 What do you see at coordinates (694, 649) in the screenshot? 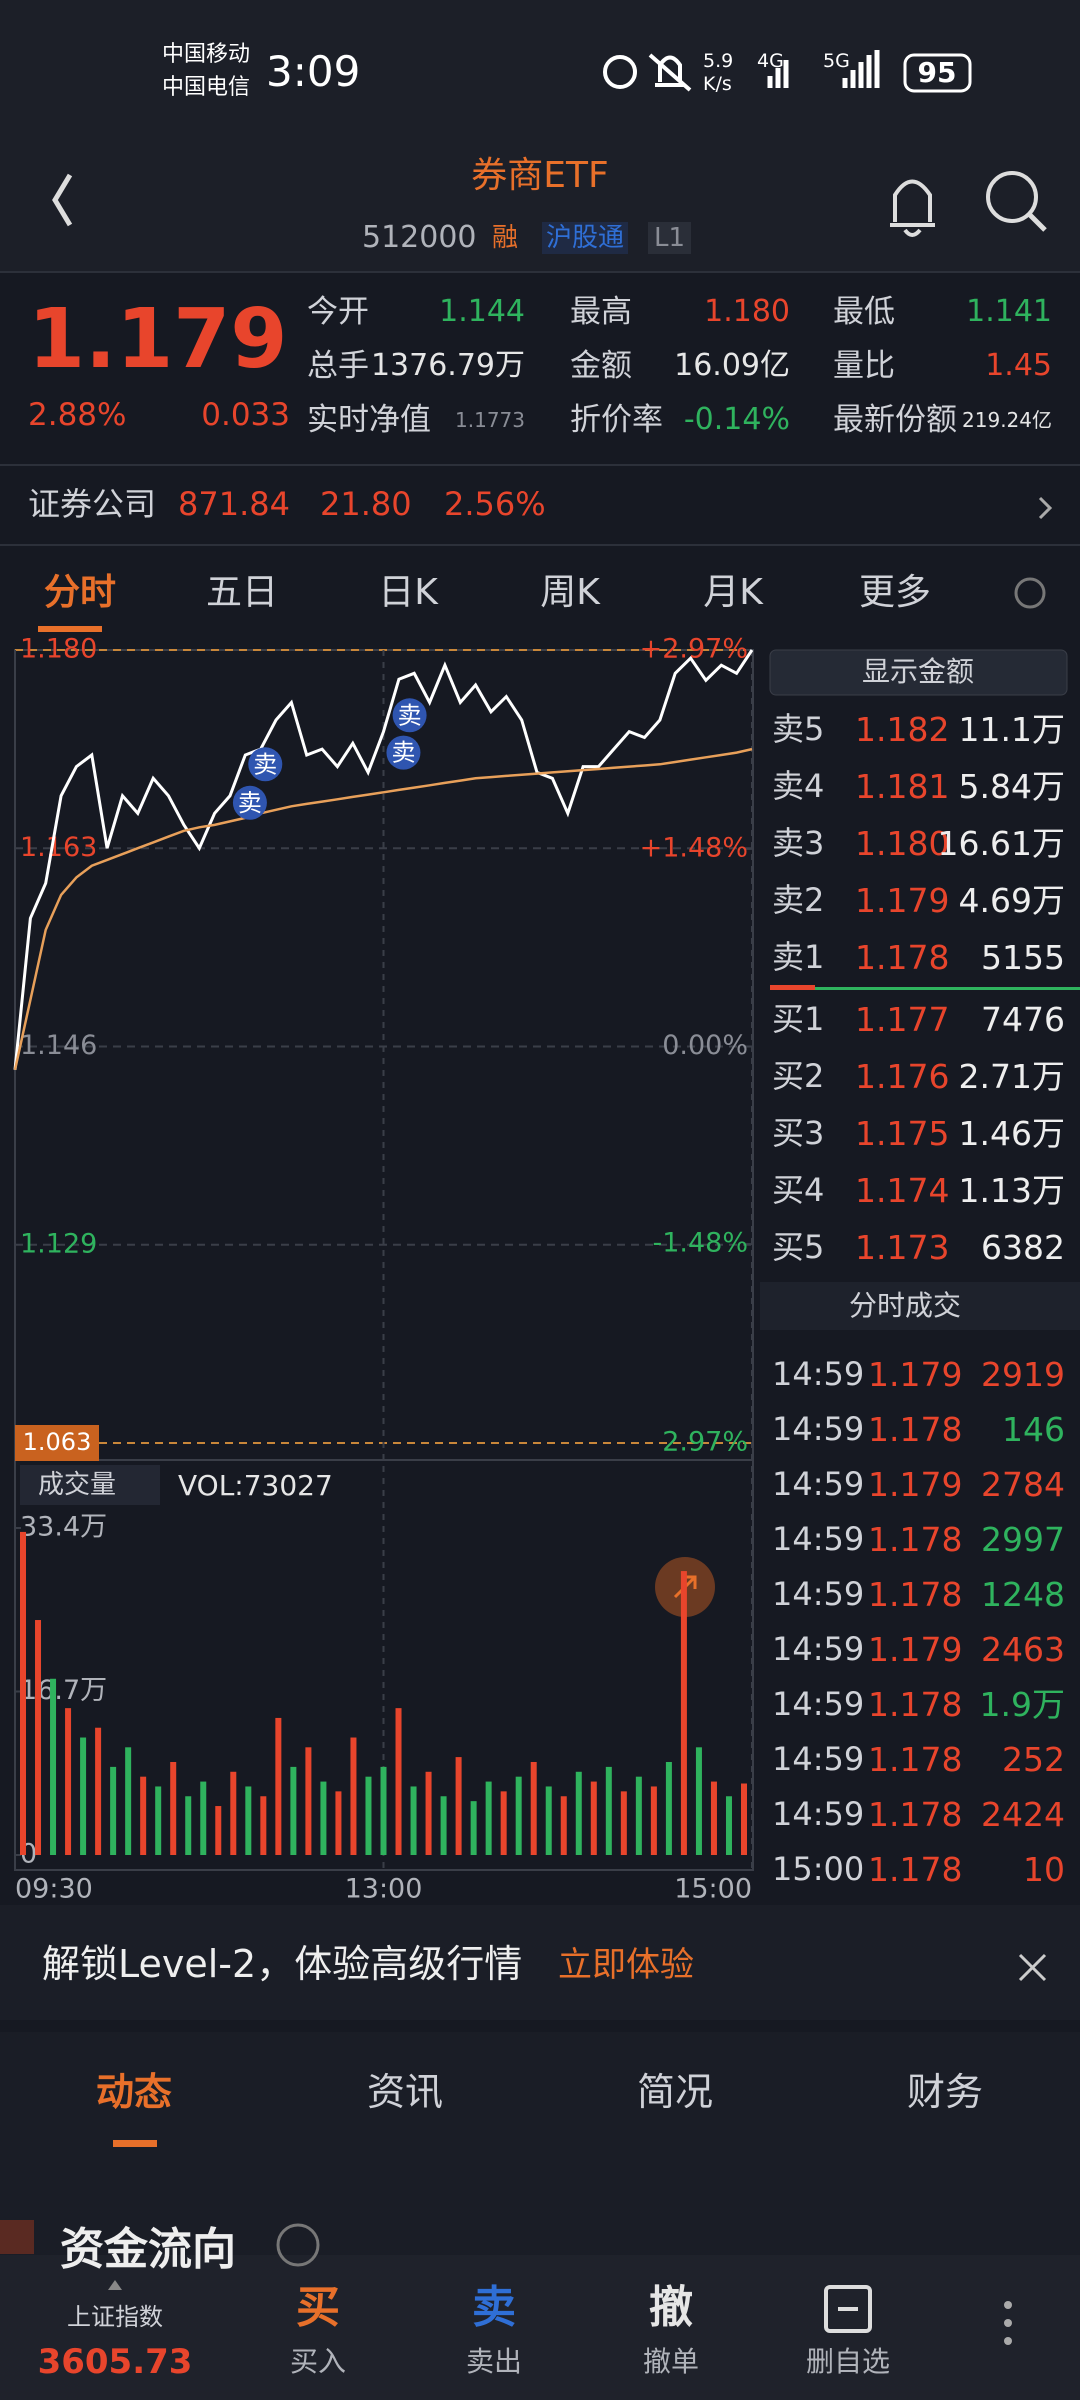
I see `y2-tick-label: +2.97%` at bounding box center [694, 649].